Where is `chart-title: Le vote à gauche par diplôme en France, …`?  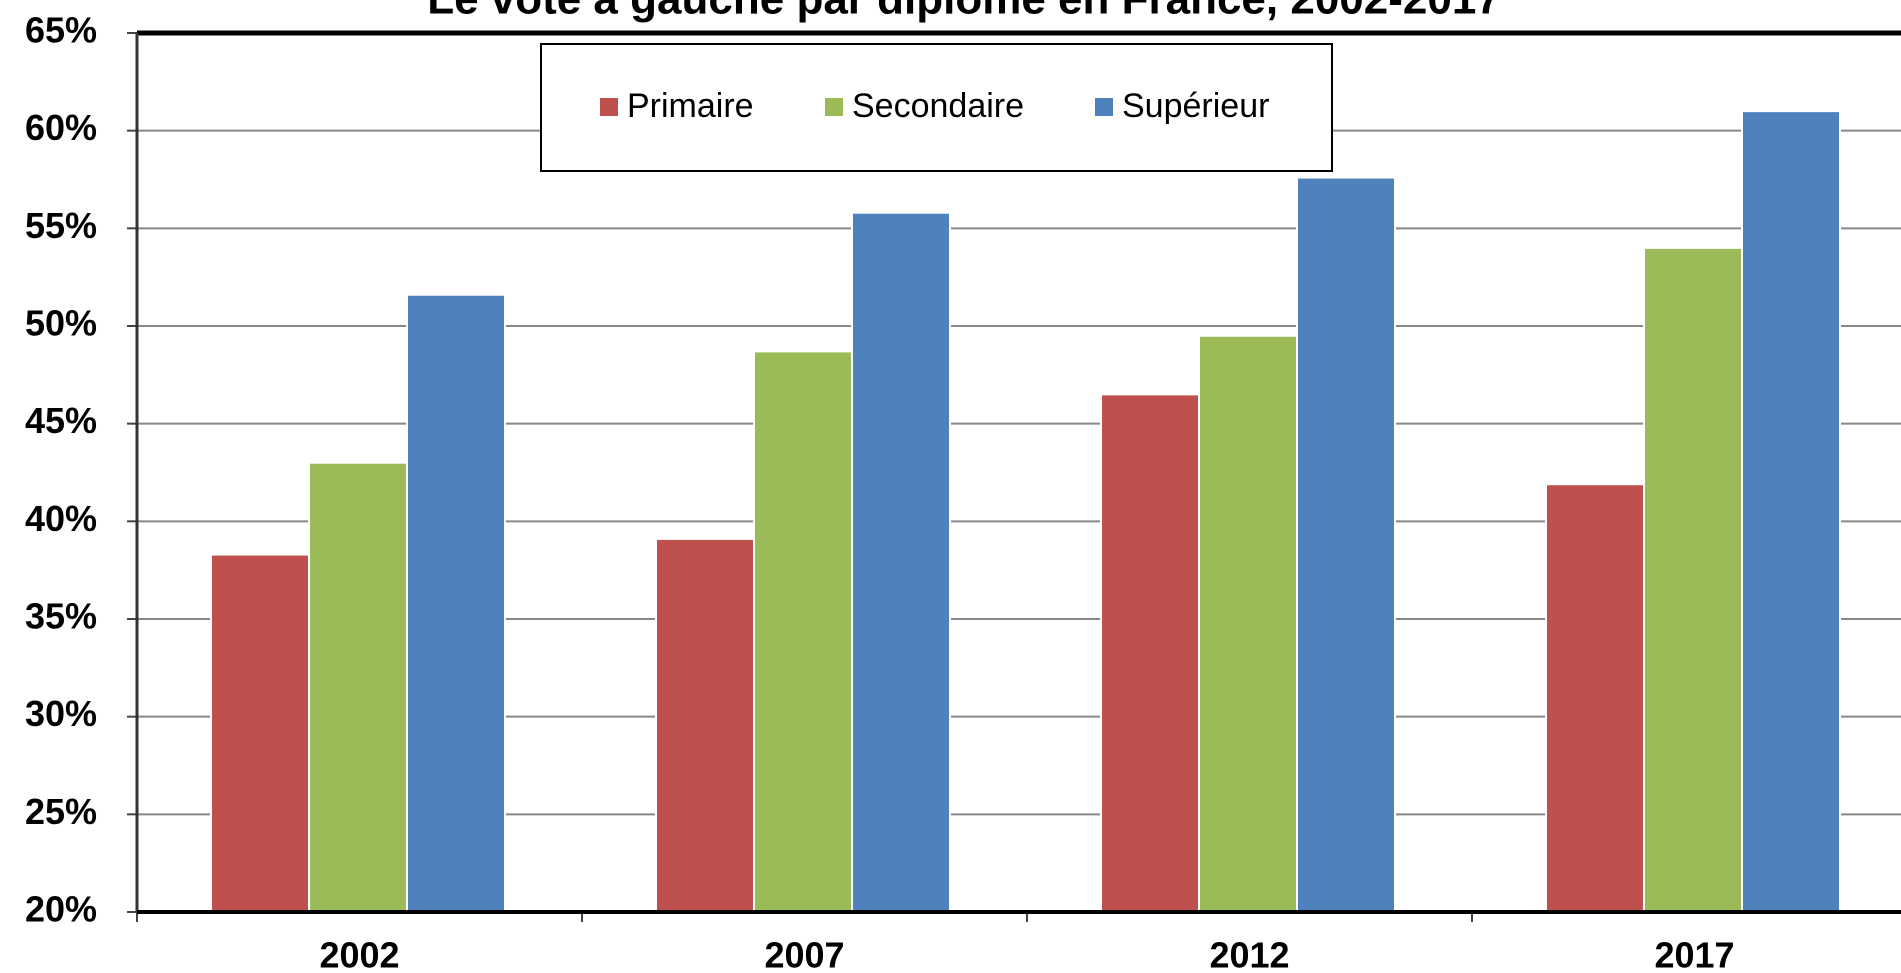
chart-title: Le vote à gauche par diplôme en France, … is located at coordinates (964, 12).